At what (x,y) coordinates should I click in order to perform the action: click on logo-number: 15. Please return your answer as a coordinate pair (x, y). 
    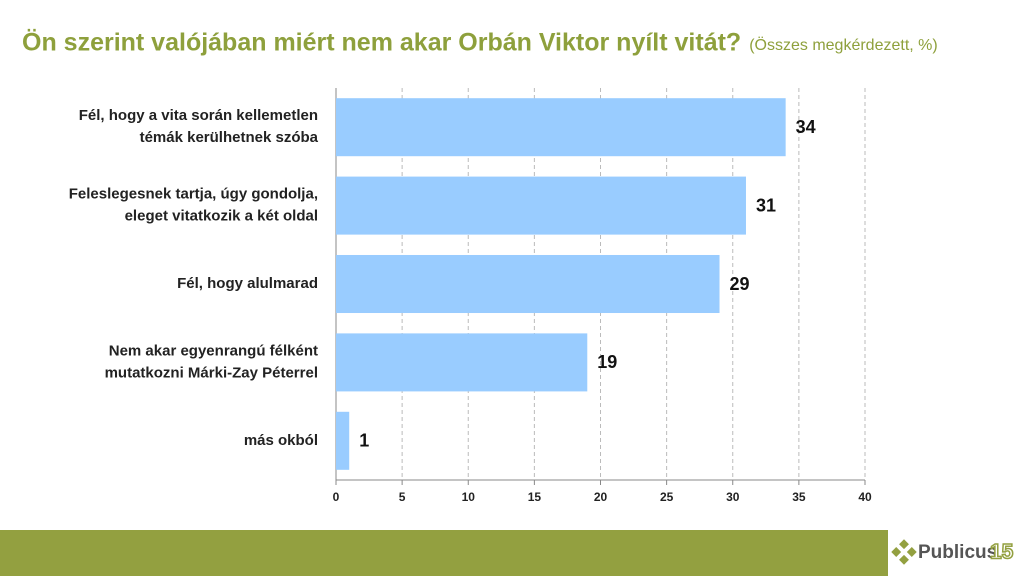
    Looking at the image, I should click on (1002, 552).